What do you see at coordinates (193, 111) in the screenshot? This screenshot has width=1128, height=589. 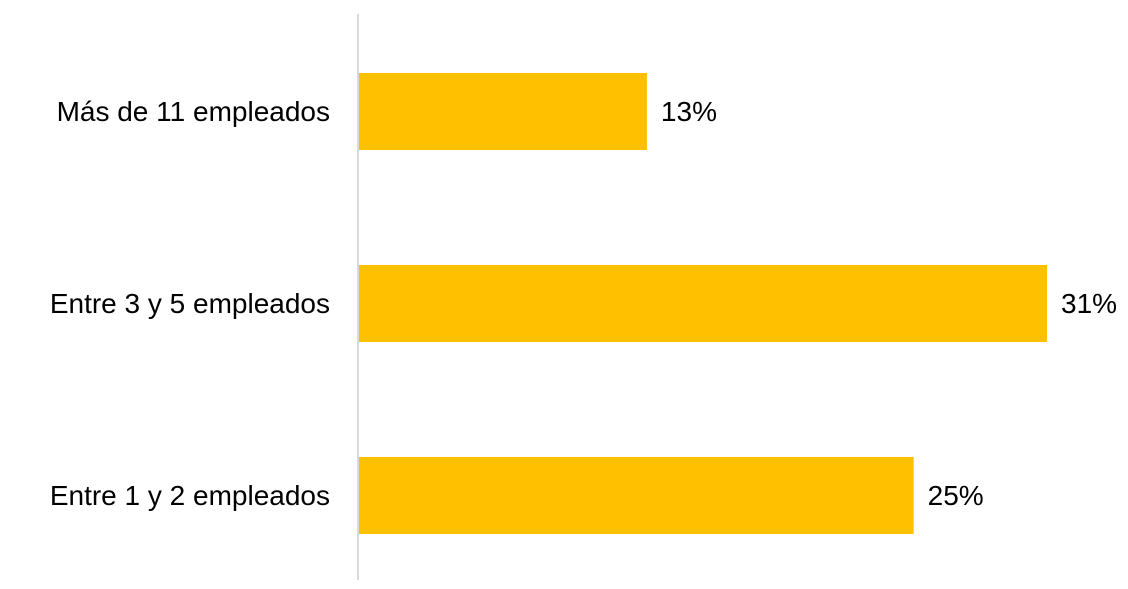 I see `category-label-1: Más de 11 empleados` at bounding box center [193, 111].